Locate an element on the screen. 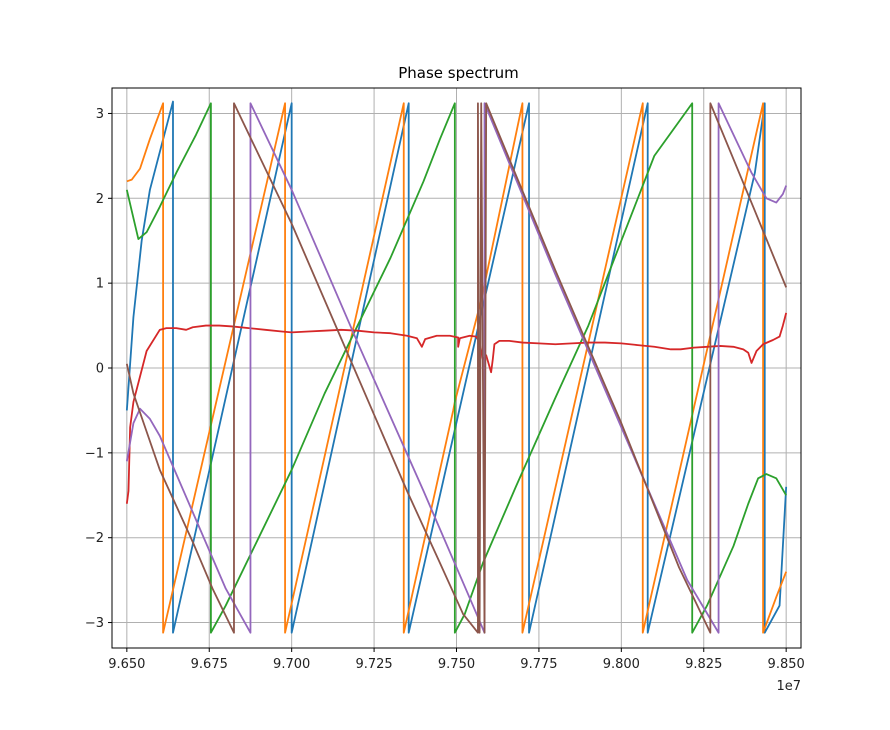 The height and width of the screenshot is (730, 890). y-tick-label: 2 is located at coordinates (100, 199).